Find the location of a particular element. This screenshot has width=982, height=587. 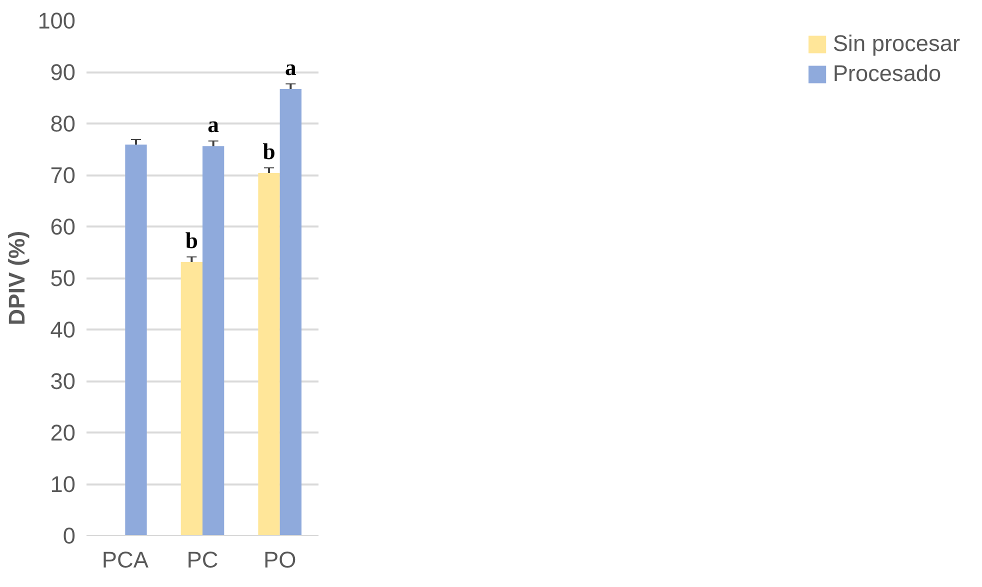

y-tick-label: 30 is located at coordinates (63, 381).